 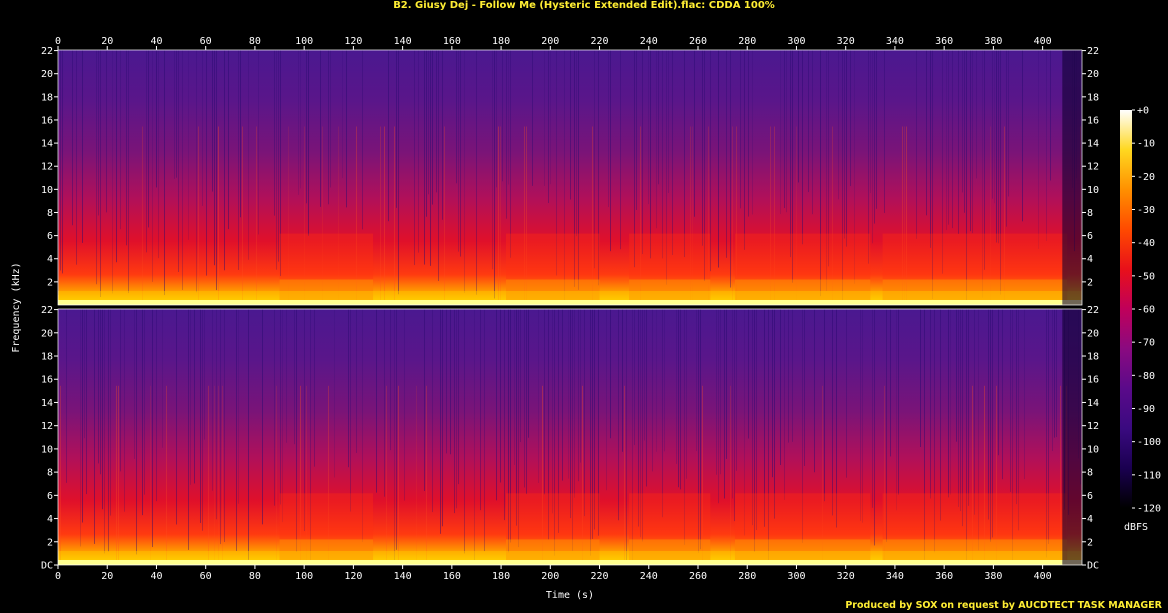 What do you see at coordinates (747, 576) in the screenshot?
I see `x-tick-label-bottom: 280` at bounding box center [747, 576].